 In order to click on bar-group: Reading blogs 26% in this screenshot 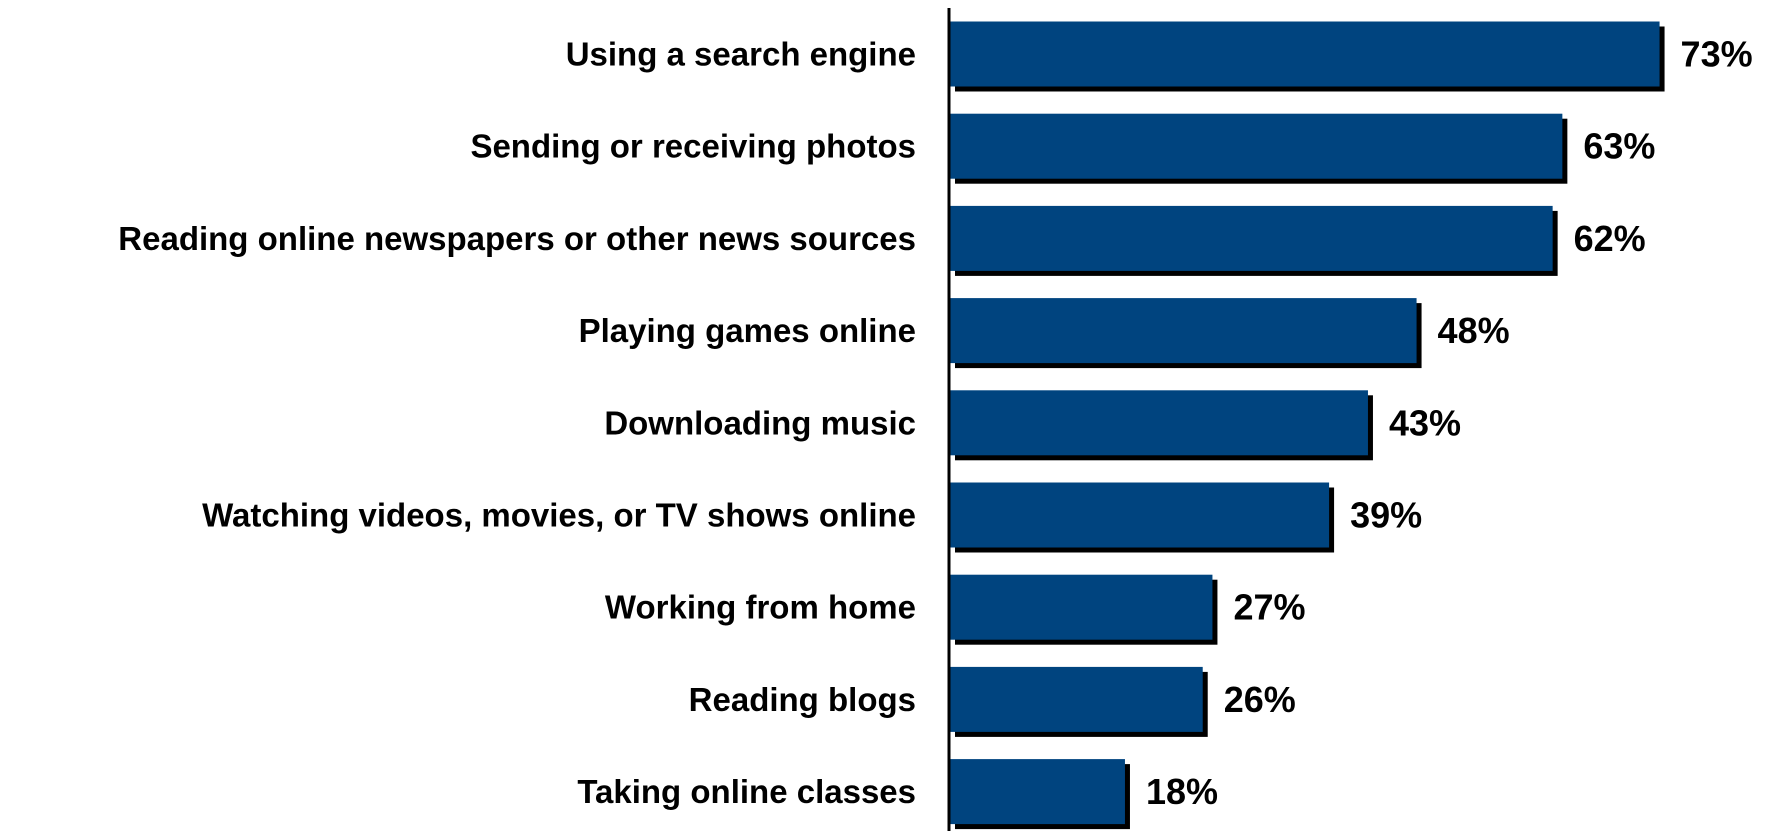, I will do `click(992, 701)`.